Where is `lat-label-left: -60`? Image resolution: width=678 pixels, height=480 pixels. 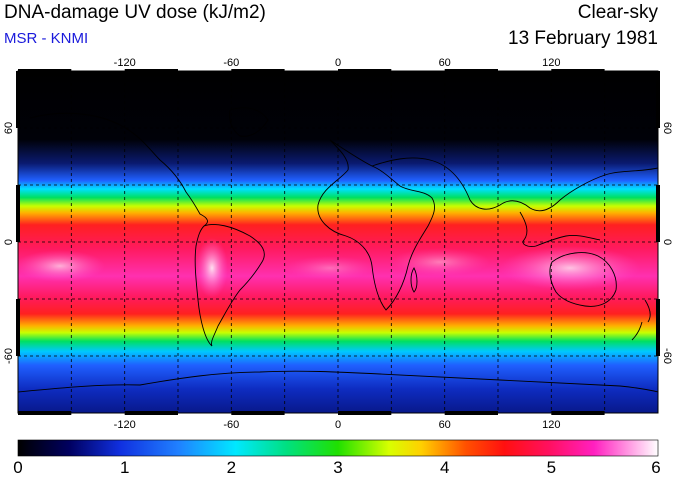 lat-label-left: -60 is located at coordinates (9, 356).